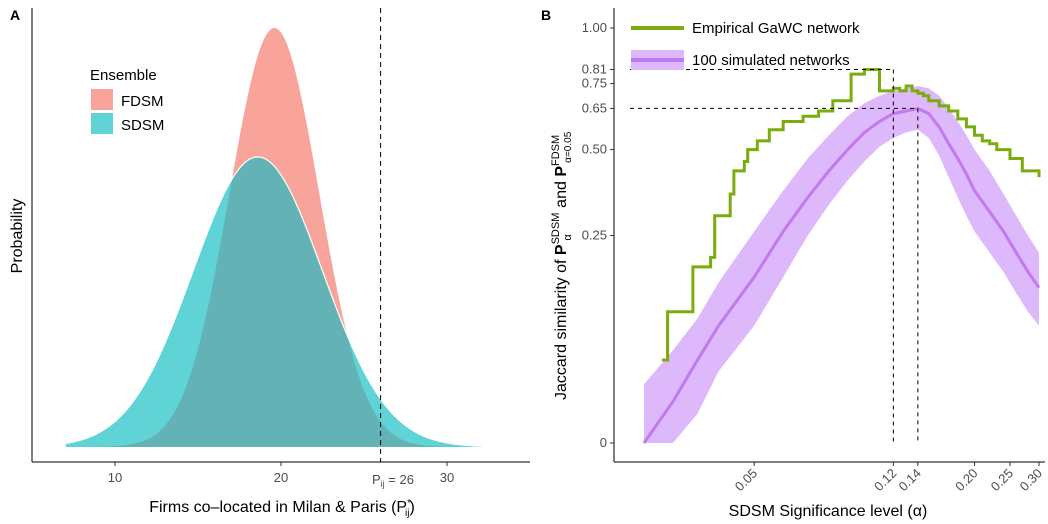  I want to click on panel-b-label: B, so click(546, 15).